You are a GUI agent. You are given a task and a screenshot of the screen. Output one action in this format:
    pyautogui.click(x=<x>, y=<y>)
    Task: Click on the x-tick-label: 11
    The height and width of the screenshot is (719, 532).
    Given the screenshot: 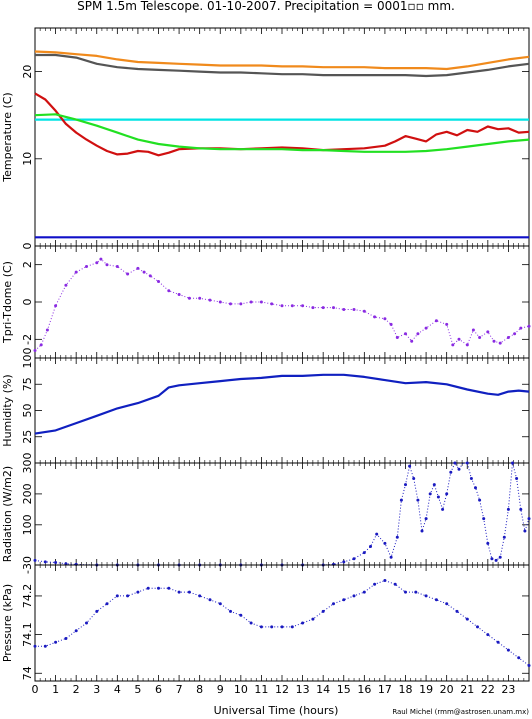 What is the action you would take?
    pyautogui.click(x=261, y=689)
    